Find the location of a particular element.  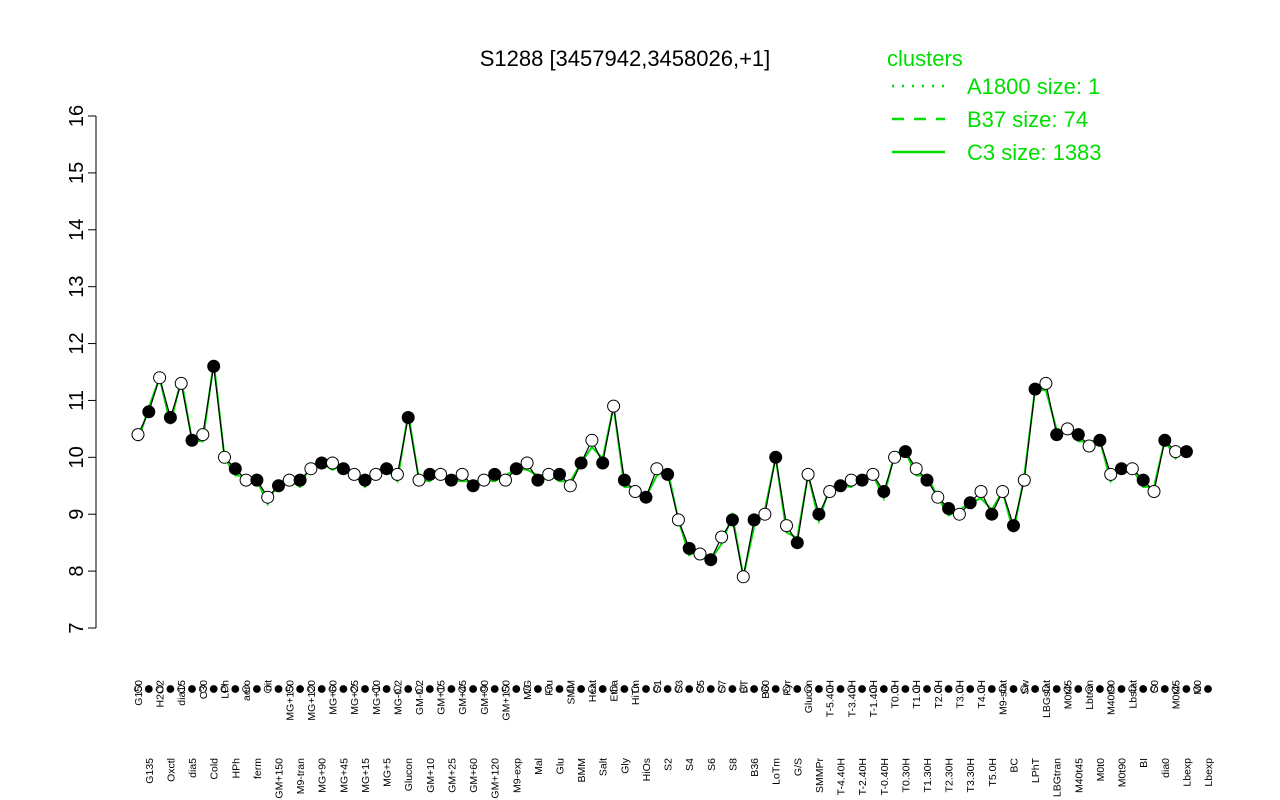

x-tick-label: T0.30H is located at coordinates (906, 775).